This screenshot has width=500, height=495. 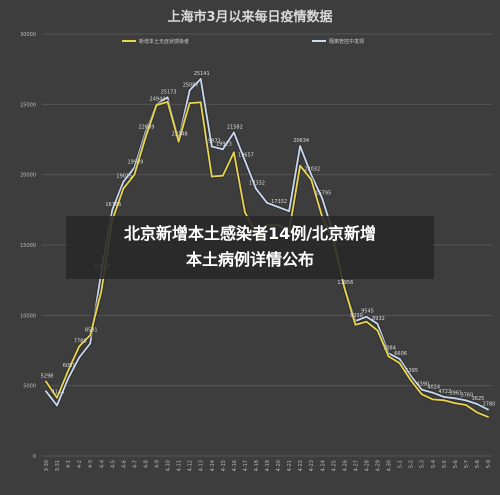 What do you see at coordinates (191, 465) in the screenshot?
I see `x-tick-label: 4-12` at bounding box center [191, 465].